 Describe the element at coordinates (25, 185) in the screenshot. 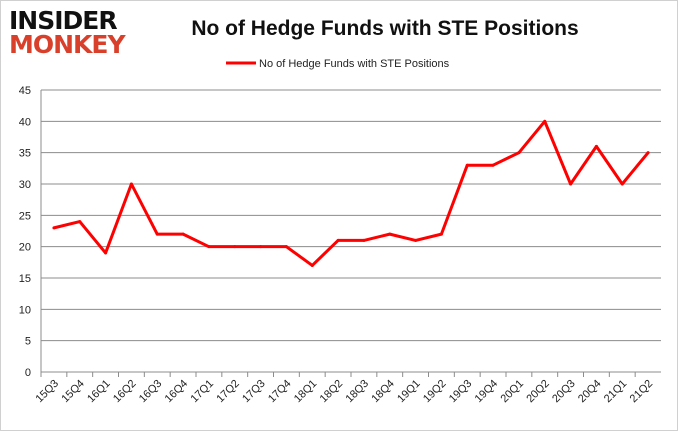

I see `y-tick-label: 30` at that location.